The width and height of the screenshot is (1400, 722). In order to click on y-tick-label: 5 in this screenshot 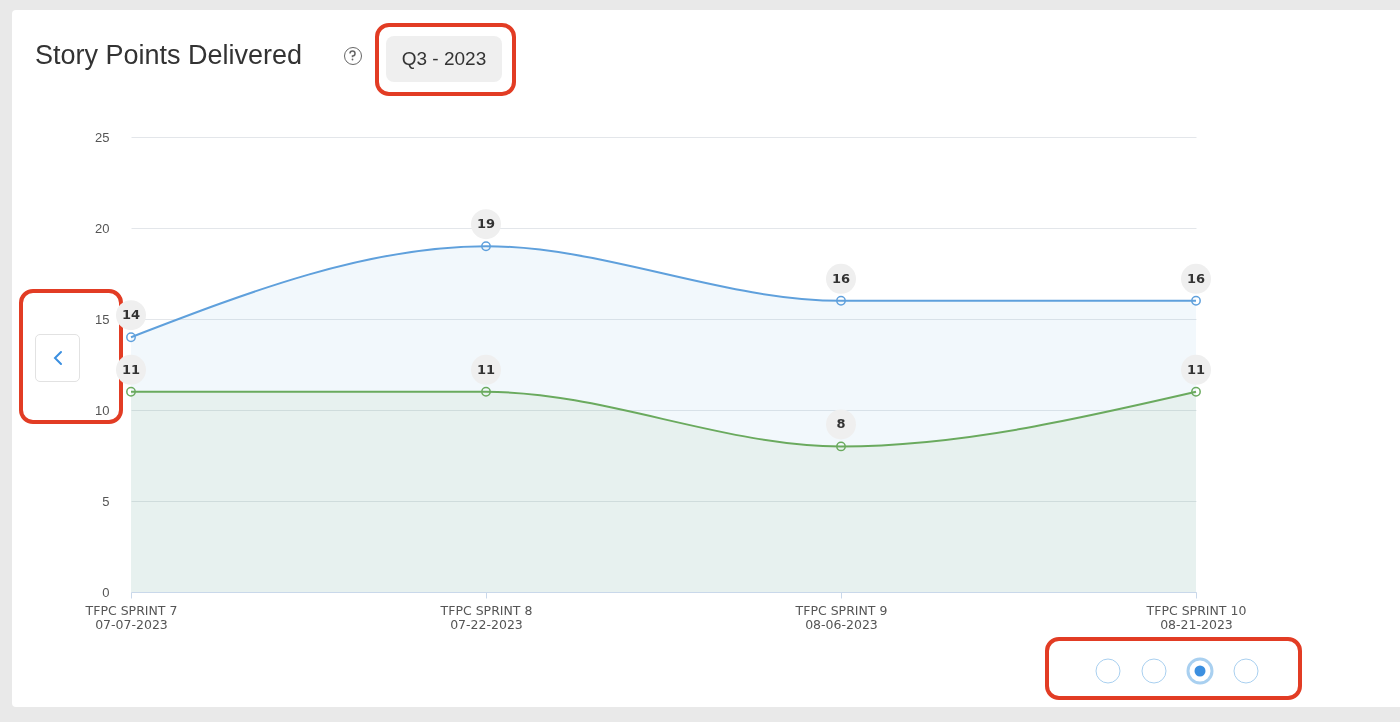, I will do `click(106, 501)`.